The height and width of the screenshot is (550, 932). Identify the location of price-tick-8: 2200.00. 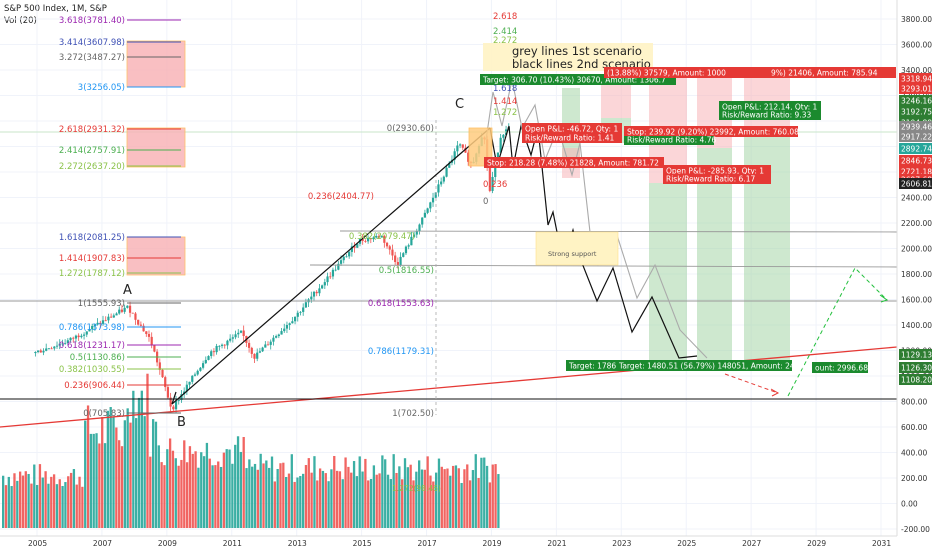
(916, 223).